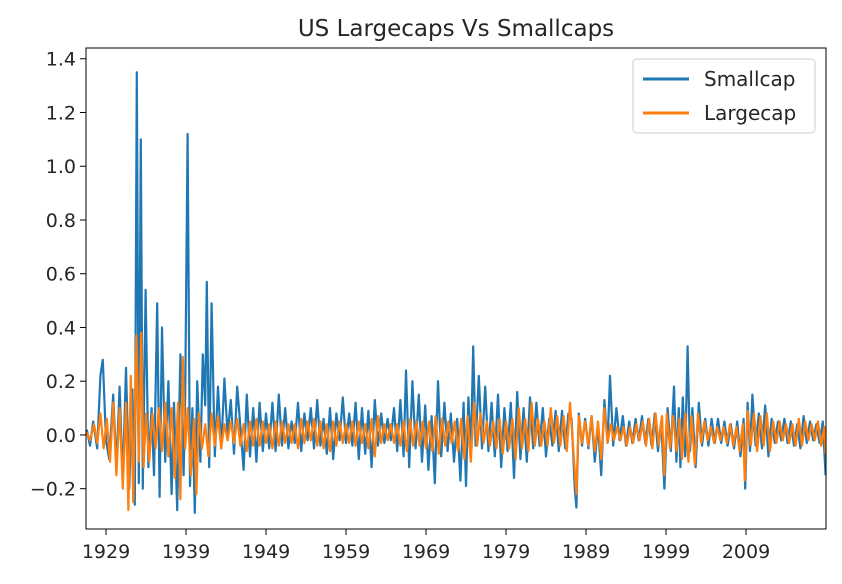 This screenshot has width=842, height=584. Describe the element at coordinates (61, 382) in the screenshot. I see `y-tick-label: 0.2` at that location.